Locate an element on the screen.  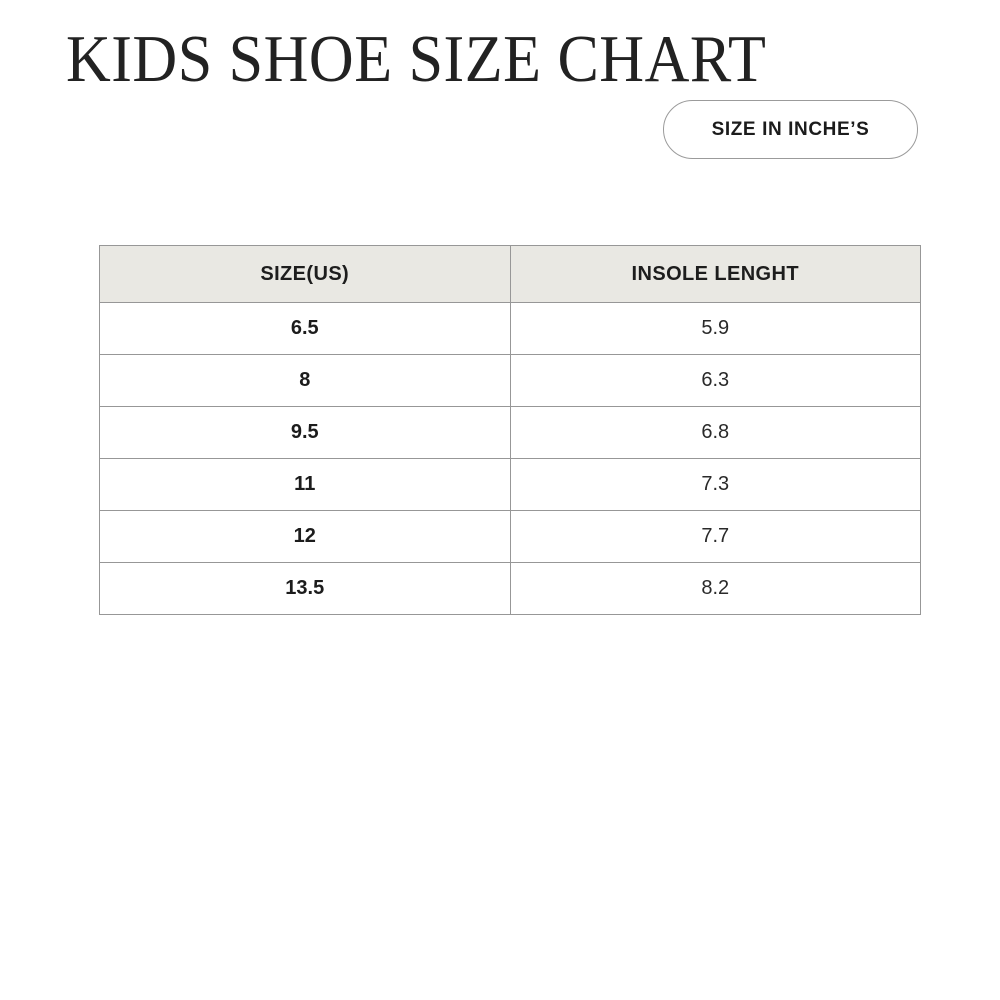
table-row: 13.5 8.2 is located at coordinates (510, 588).